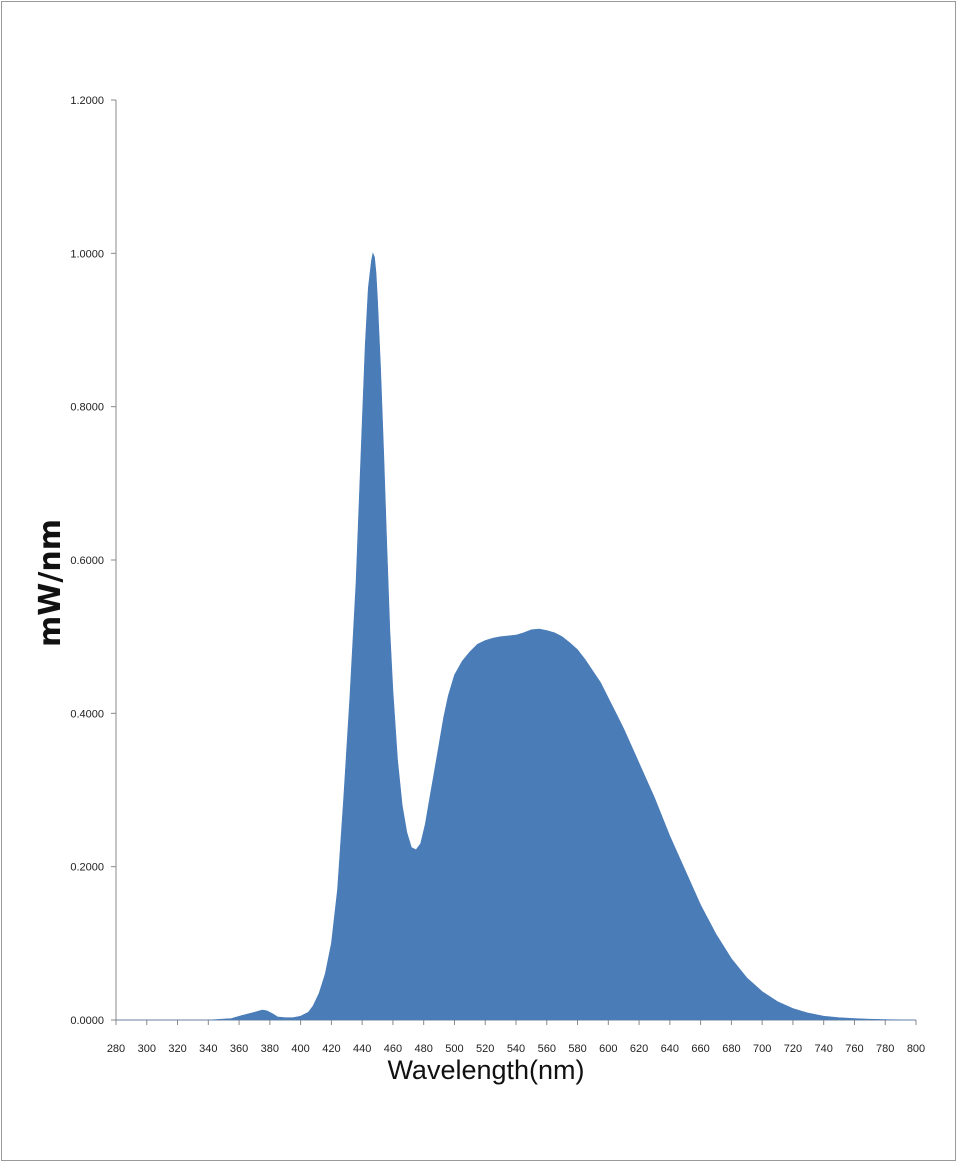 Image resolution: width=957 pixels, height=1162 pixels. I want to click on y-tick-label: 1.0000, so click(87, 254).